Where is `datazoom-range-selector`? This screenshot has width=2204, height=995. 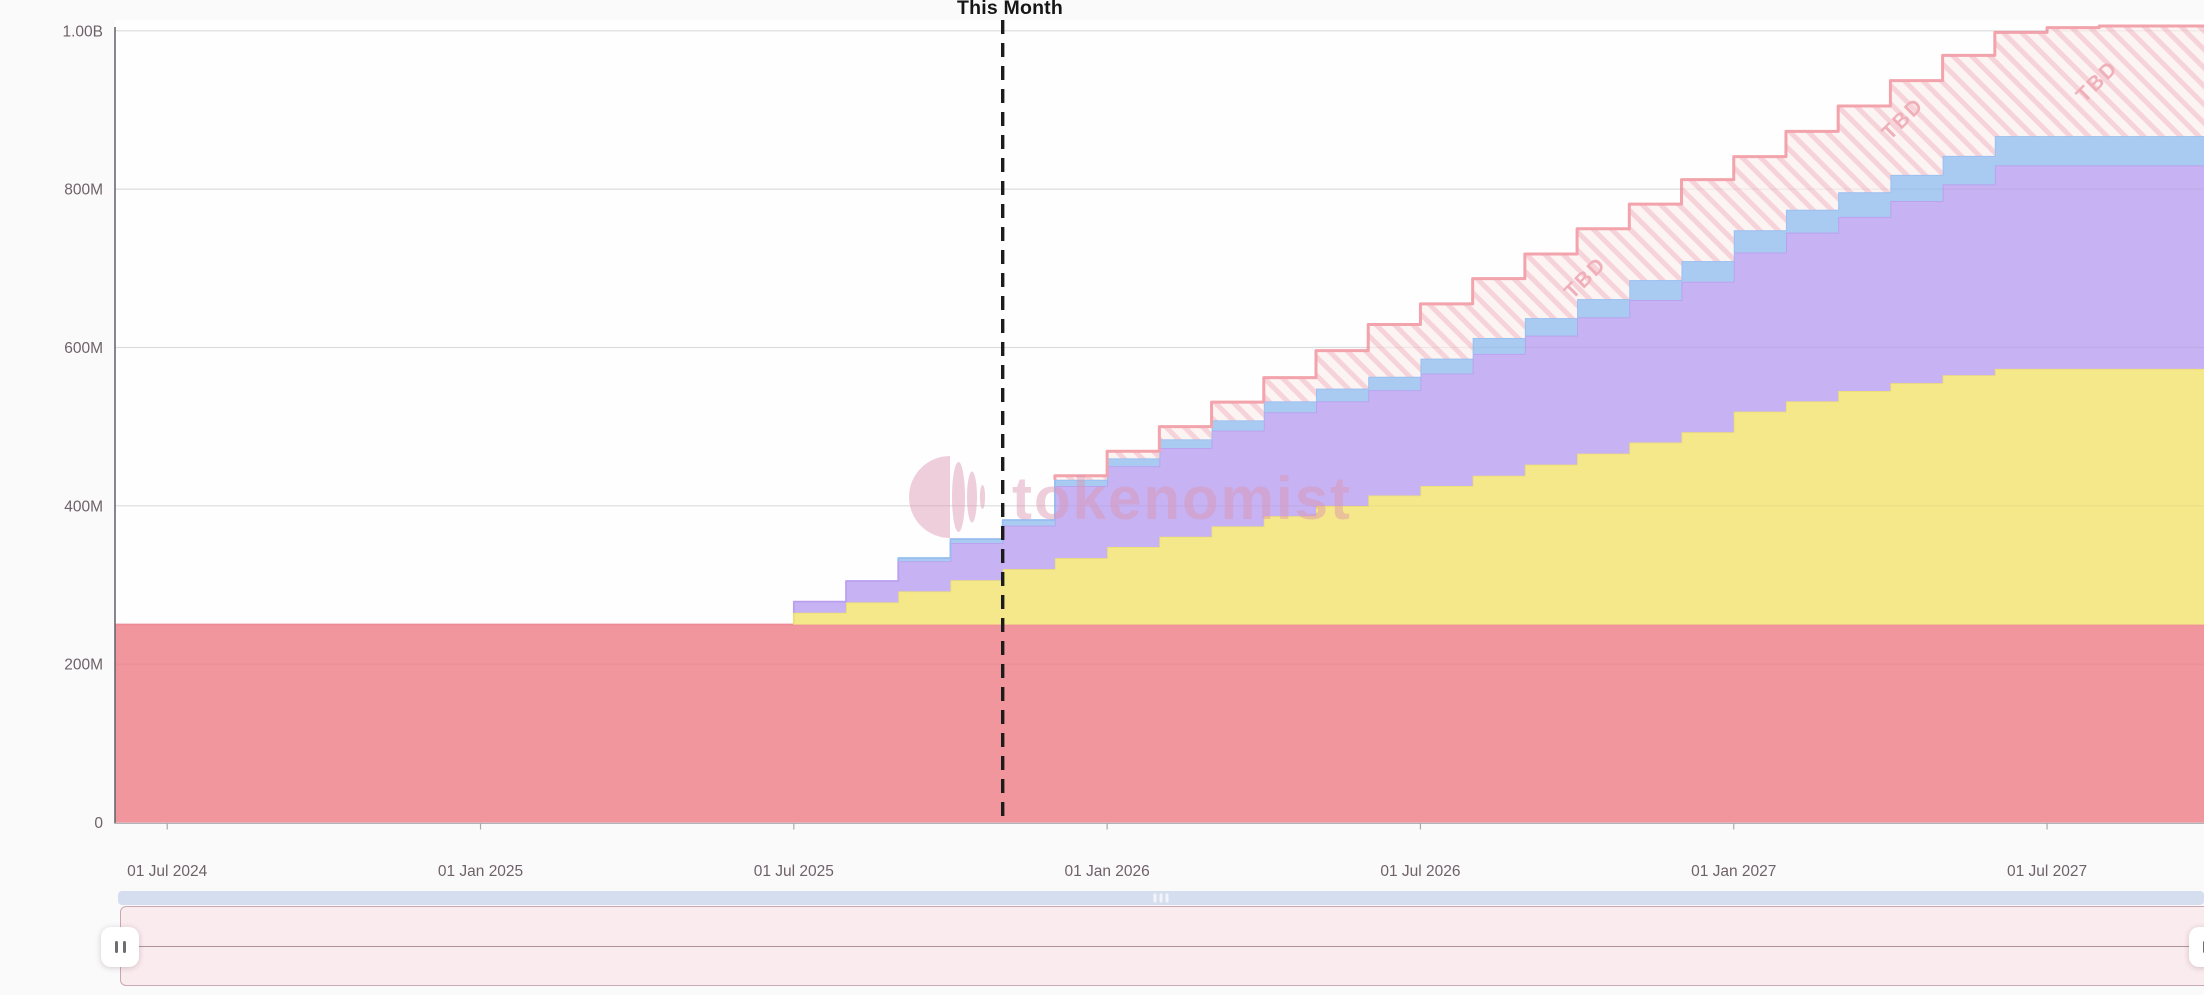
datazoom-range-selector is located at coordinates (1162, 946).